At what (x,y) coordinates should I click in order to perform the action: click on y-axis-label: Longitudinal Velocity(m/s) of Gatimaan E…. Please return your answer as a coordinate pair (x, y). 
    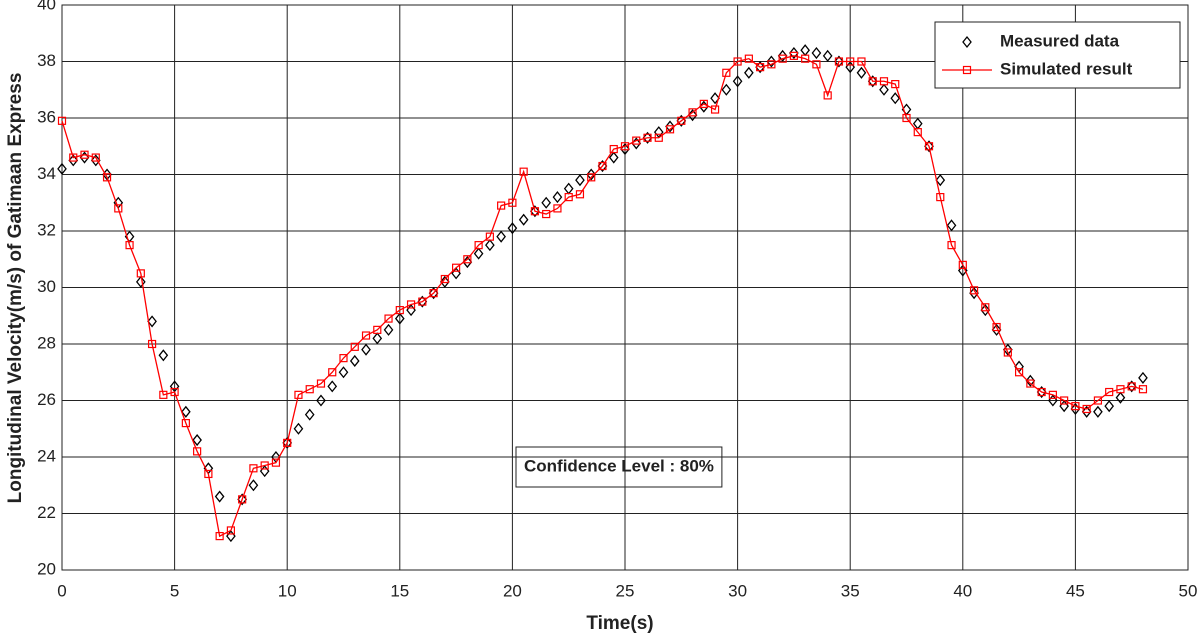
    Looking at the image, I should click on (15, 288).